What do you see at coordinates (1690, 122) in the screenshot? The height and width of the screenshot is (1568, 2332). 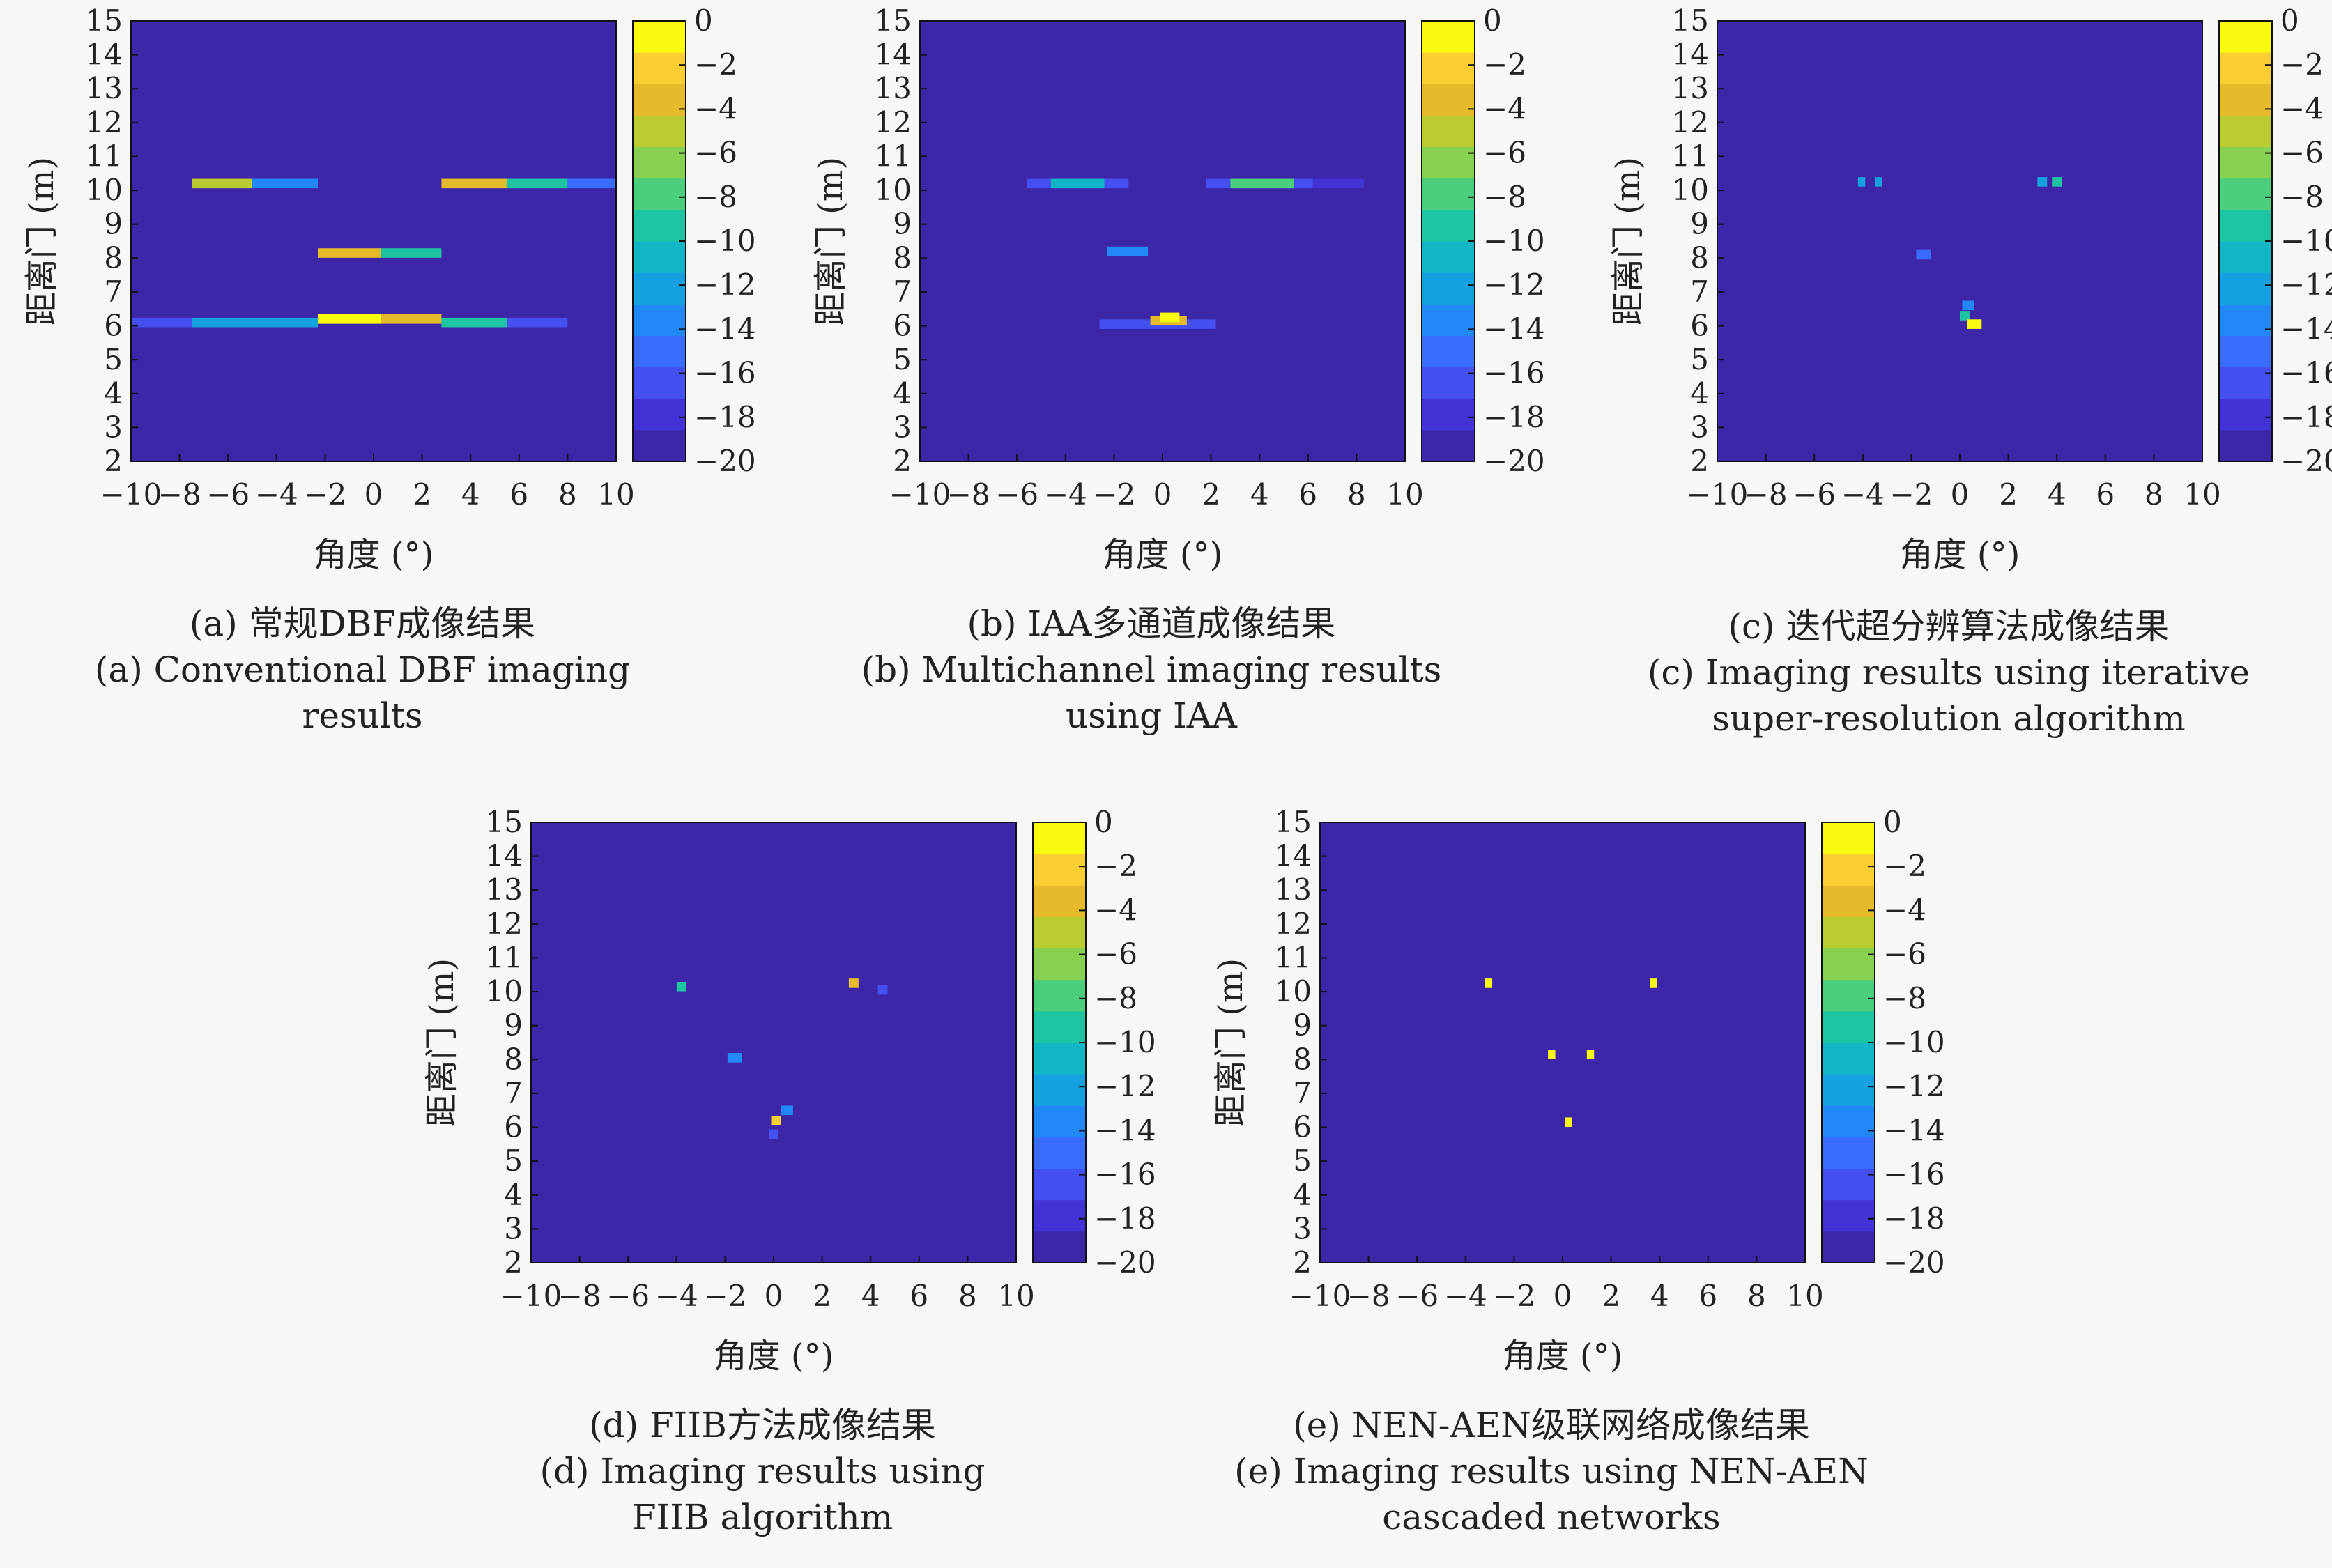 I see `y-tick-label: 12` at bounding box center [1690, 122].